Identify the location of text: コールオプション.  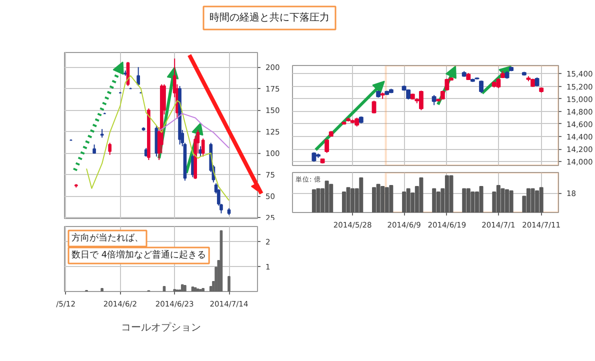
(161, 328).